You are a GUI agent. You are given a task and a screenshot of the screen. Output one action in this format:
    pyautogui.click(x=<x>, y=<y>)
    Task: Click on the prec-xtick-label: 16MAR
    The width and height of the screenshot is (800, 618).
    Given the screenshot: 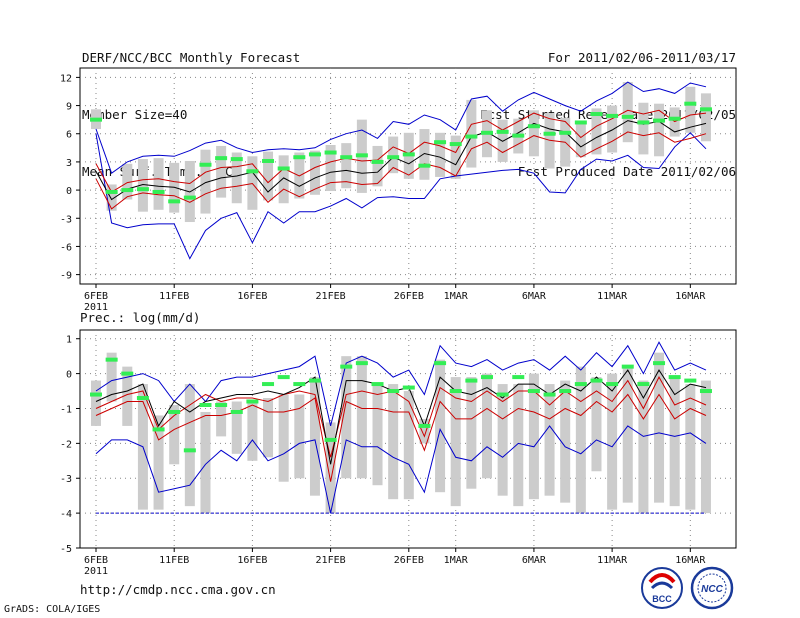 What is the action you would take?
    pyautogui.click(x=690, y=560)
    